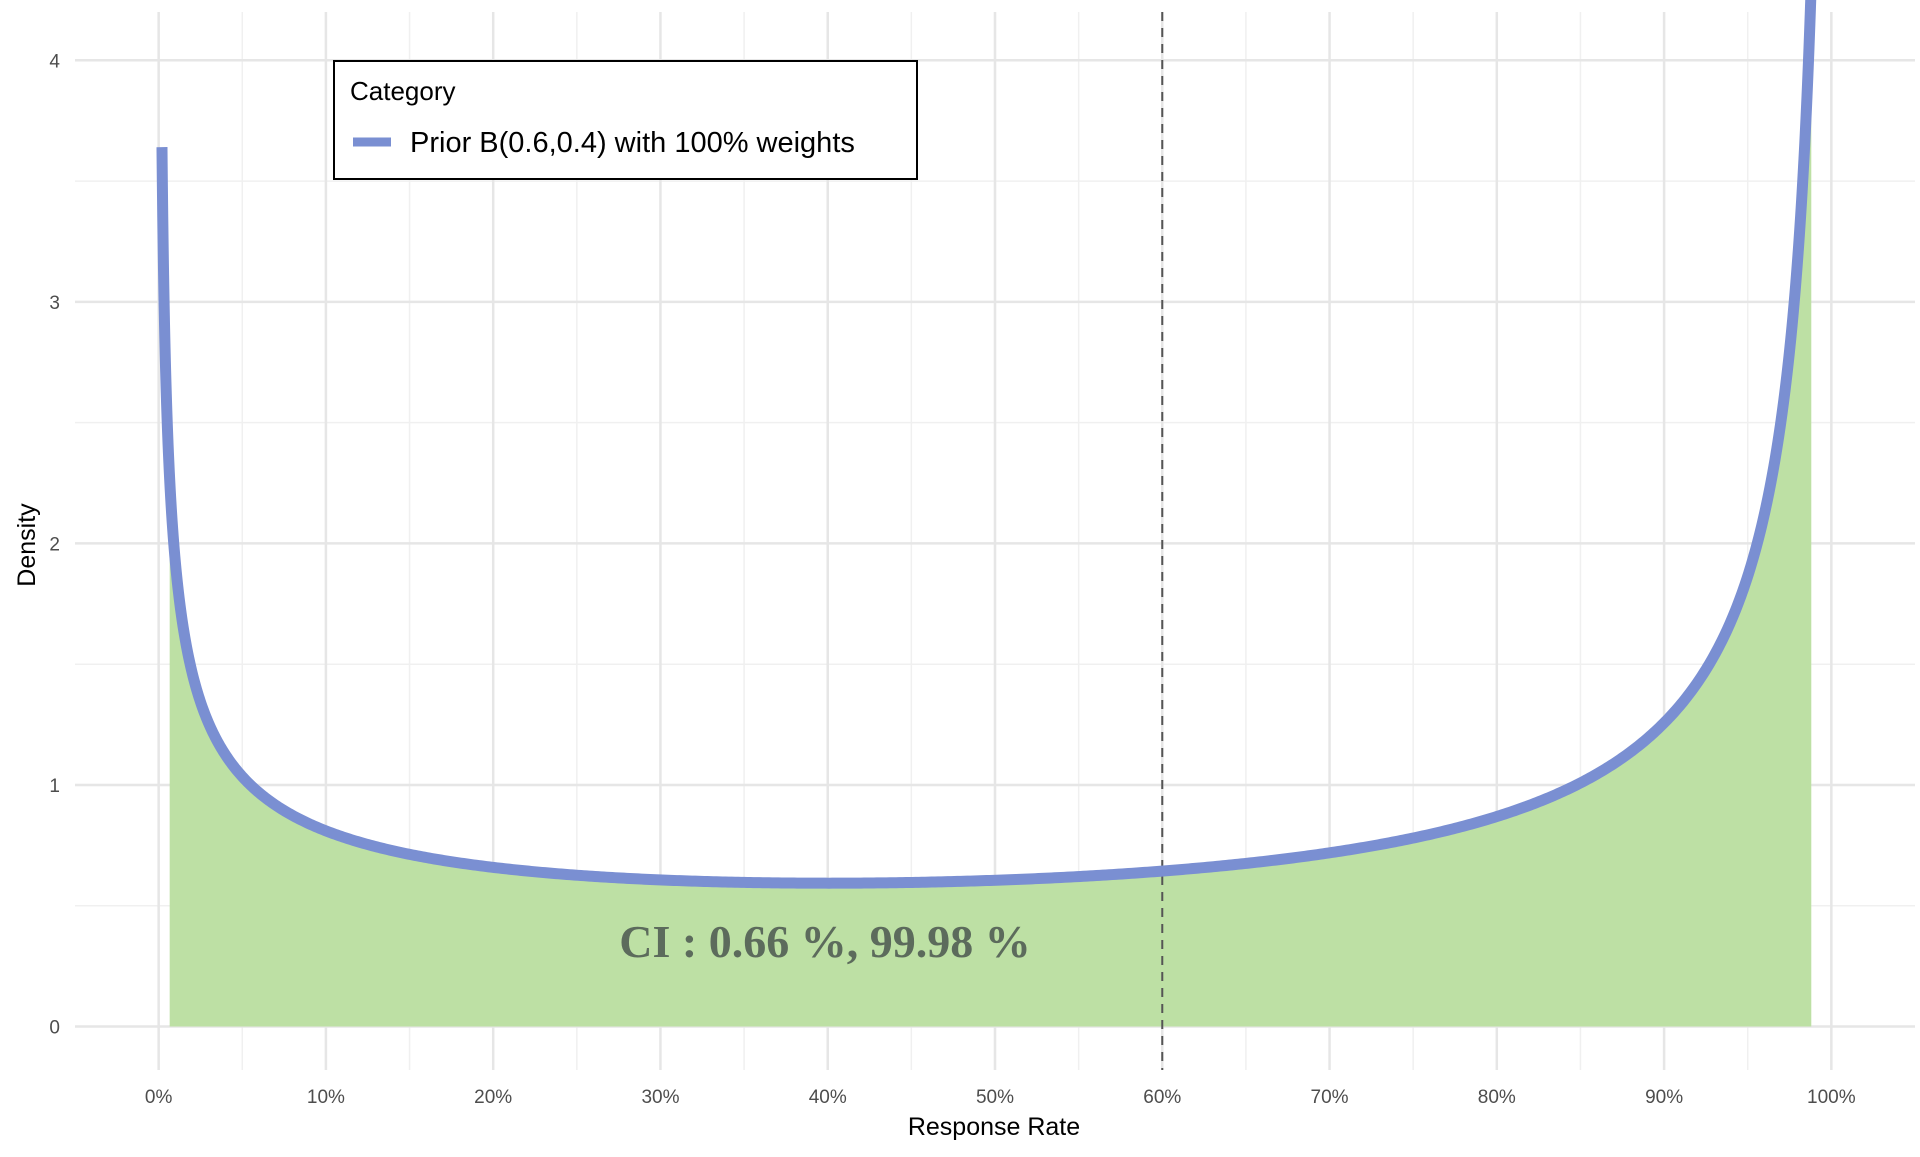  What do you see at coordinates (326, 1097) in the screenshot?
I see `x-tick-label: 10%` at bounding box center [326, 1097].